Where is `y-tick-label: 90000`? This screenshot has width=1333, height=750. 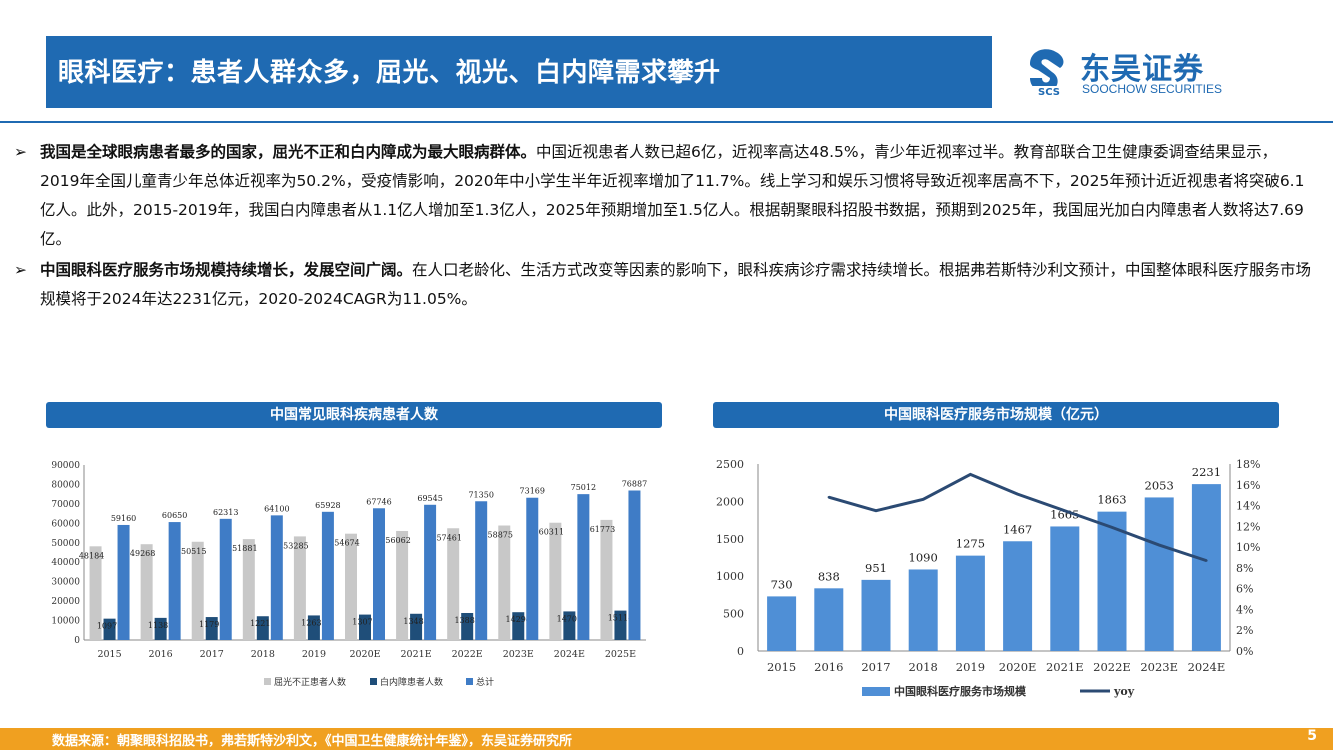
y-tick-label: 90000 is located at coordinates (65, 466).